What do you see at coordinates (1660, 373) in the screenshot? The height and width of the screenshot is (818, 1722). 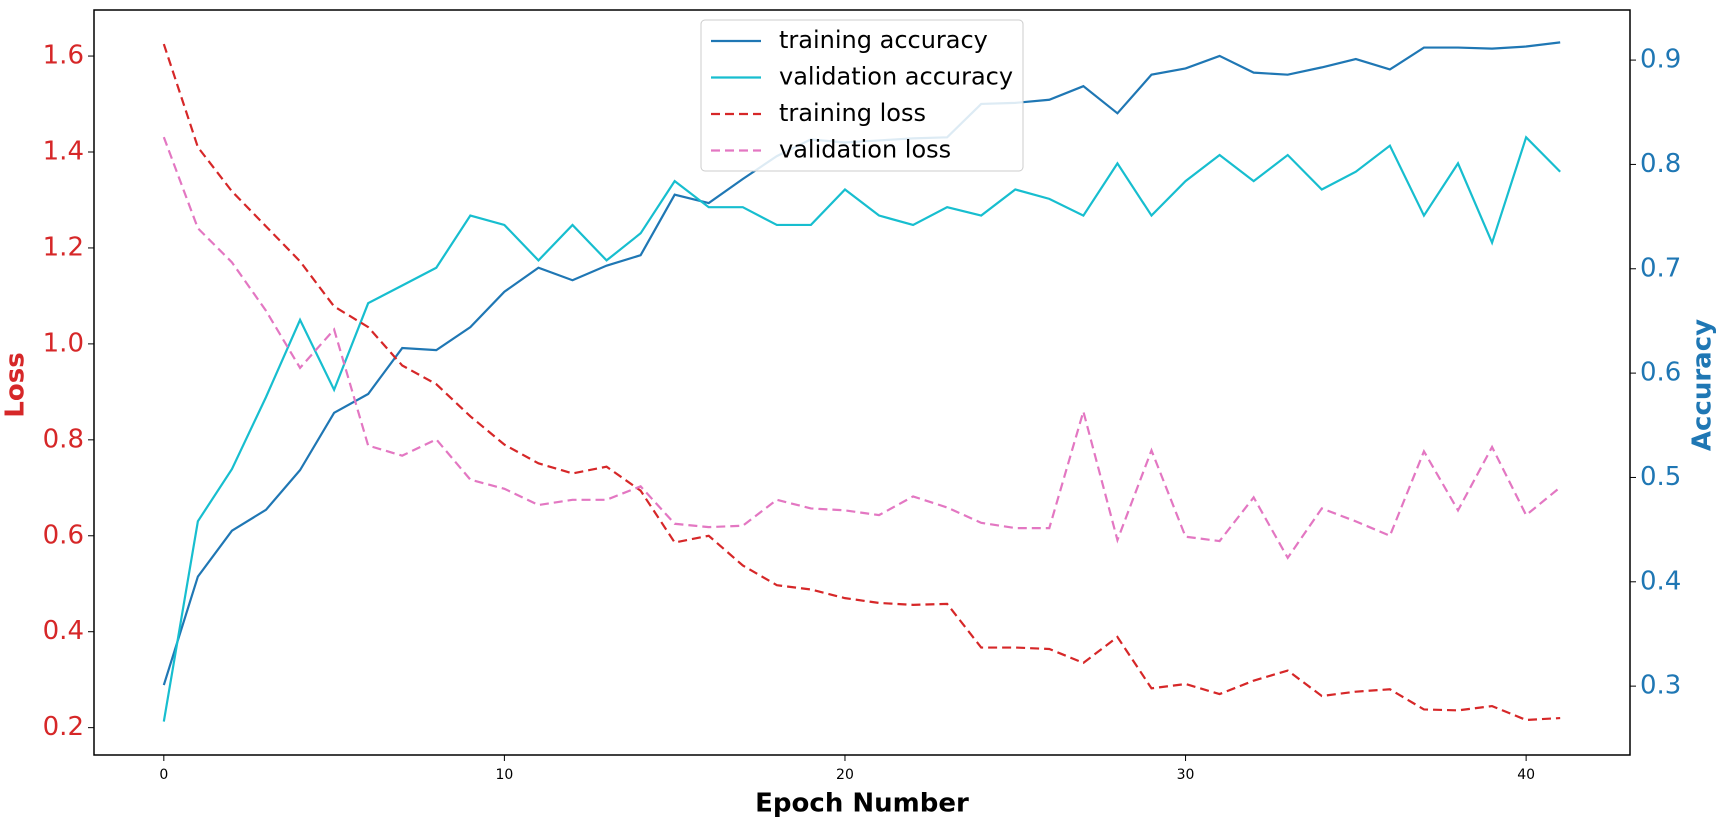 I see `y2-tick-label: 0.6` at bounding box center [1660, 373].